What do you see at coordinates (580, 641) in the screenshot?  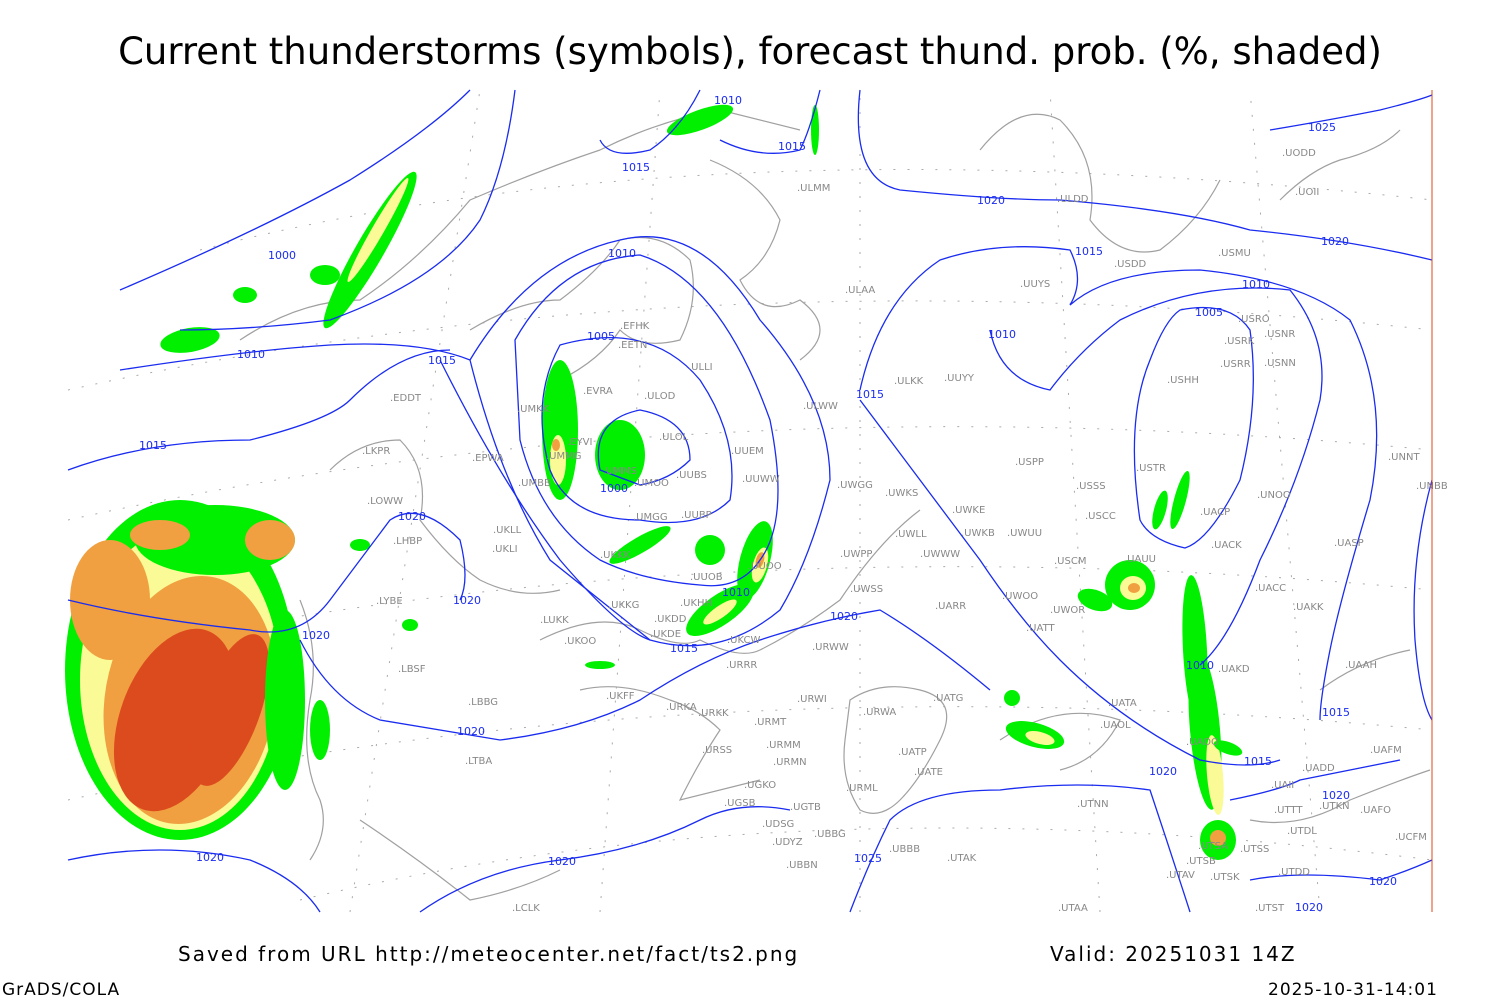 I see `station-label: .UKOO` at bounding box center [580, 641].